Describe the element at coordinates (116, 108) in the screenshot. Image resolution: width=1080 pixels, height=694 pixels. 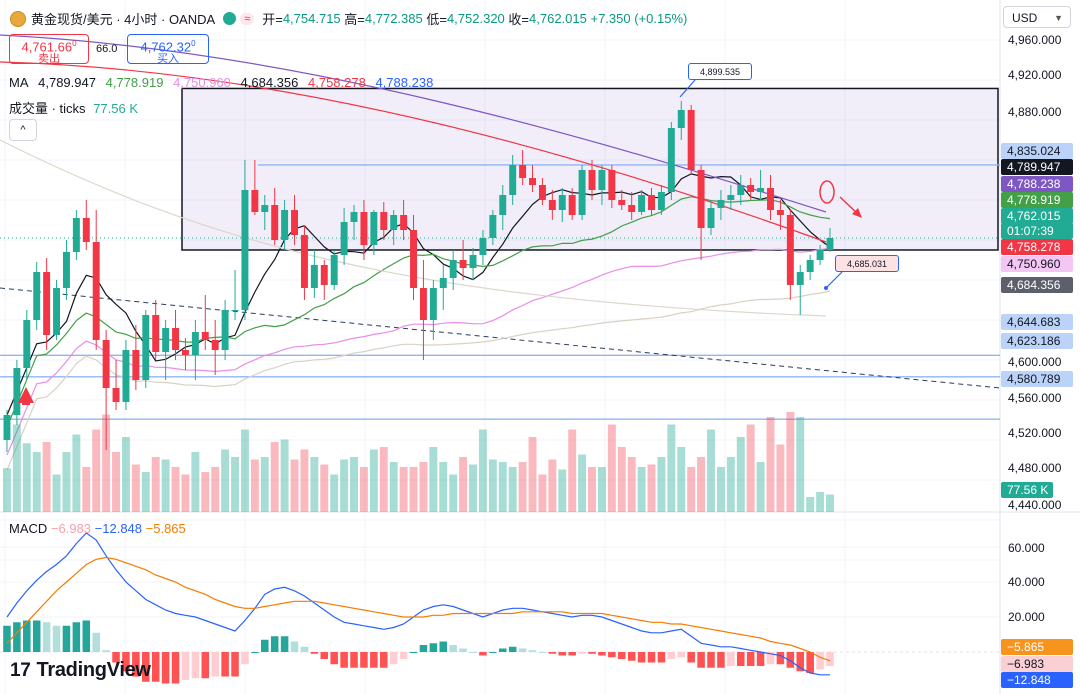
I see `volume-value: 77.56 K` at that location.